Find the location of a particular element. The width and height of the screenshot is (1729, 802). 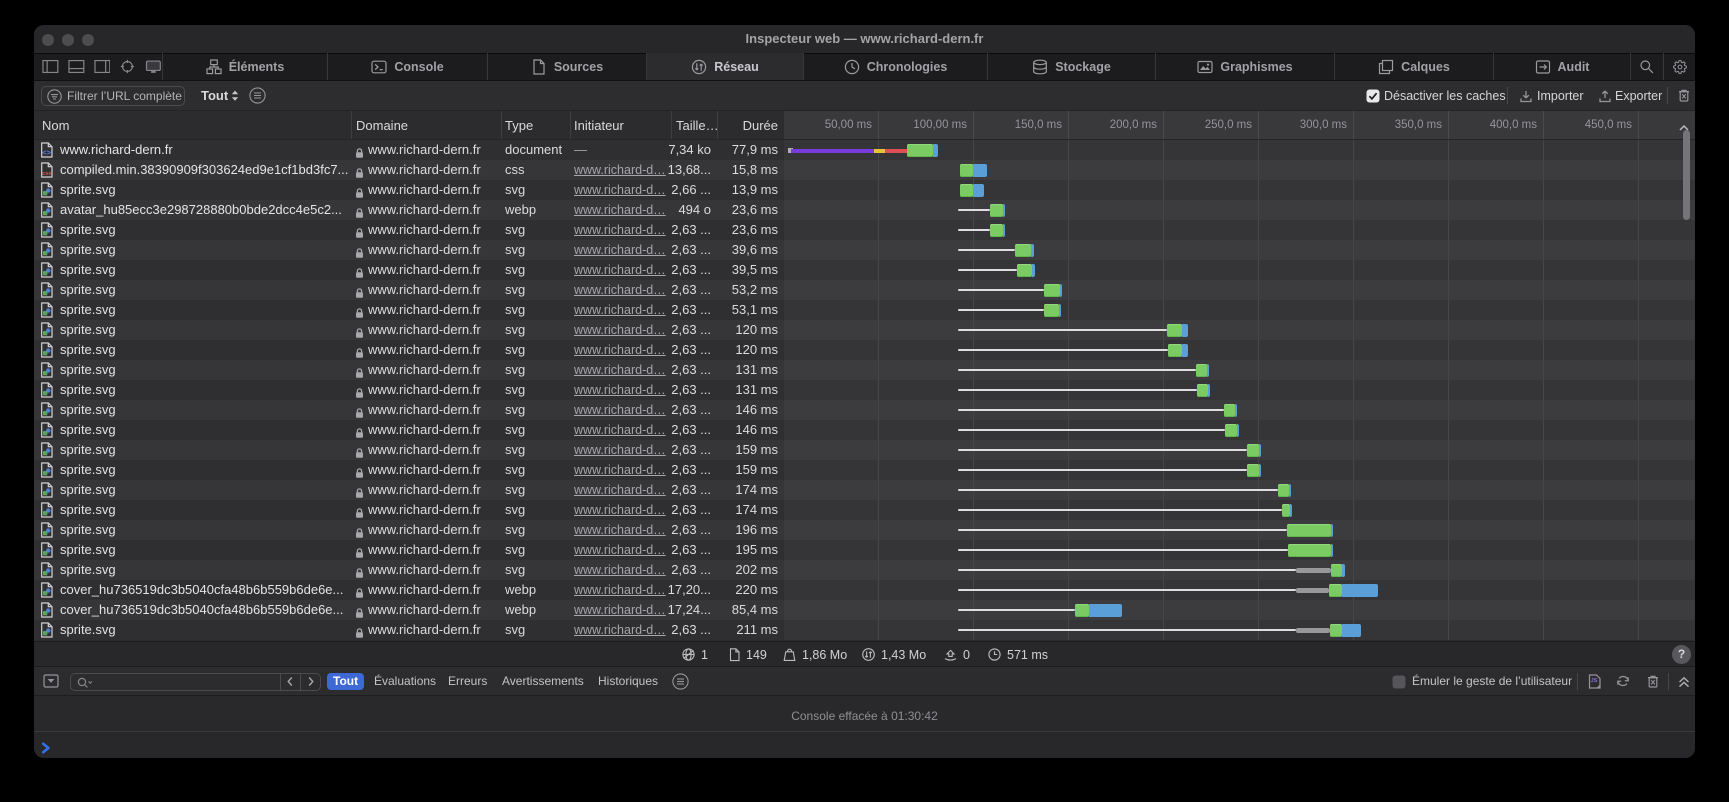

svg-text: JS is located at coordinates (1594, 681).